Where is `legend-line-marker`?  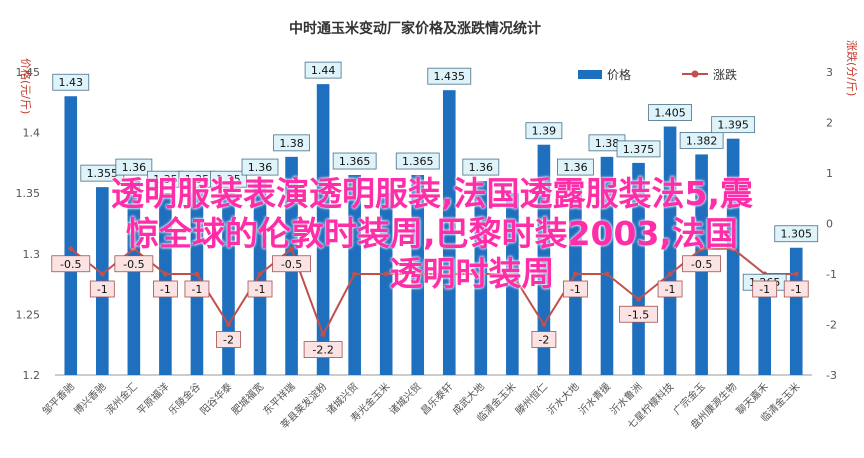
legend-line-marker is located at coordinates (695, 74).